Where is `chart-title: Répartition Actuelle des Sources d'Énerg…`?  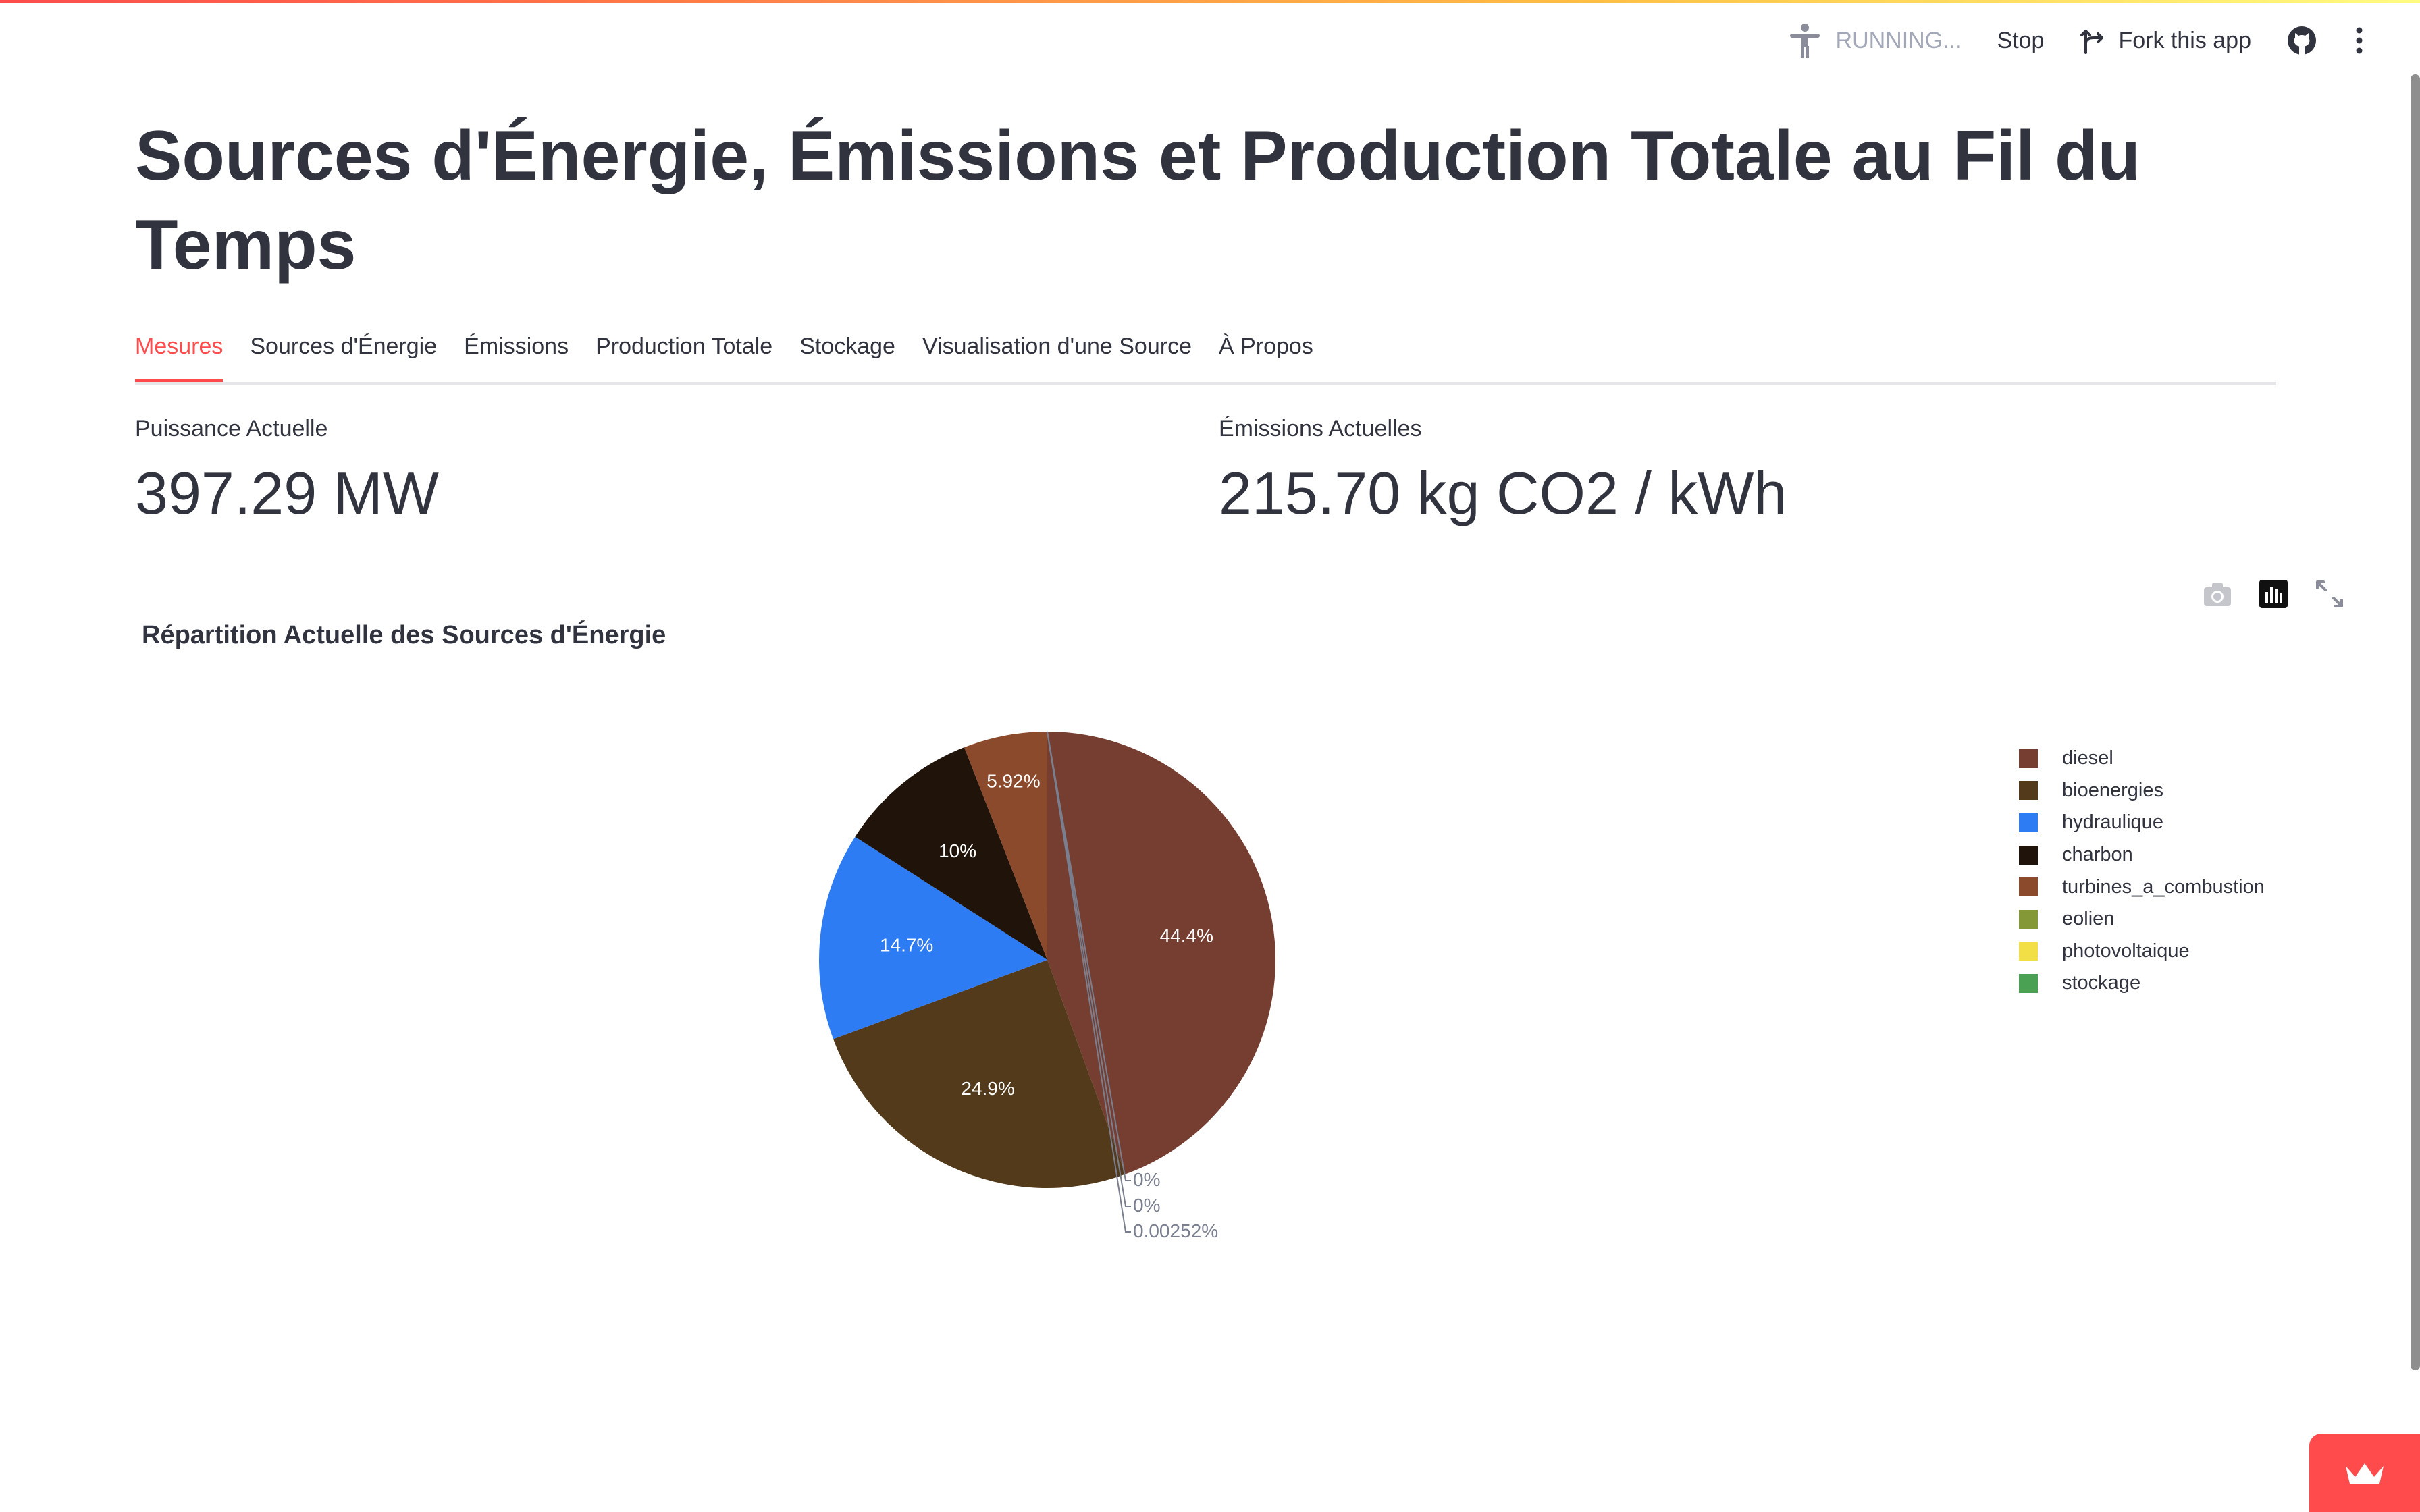 chart-title: Répartition Actuelle des Sources d'Énerg… is located at coordinates (404, 635).